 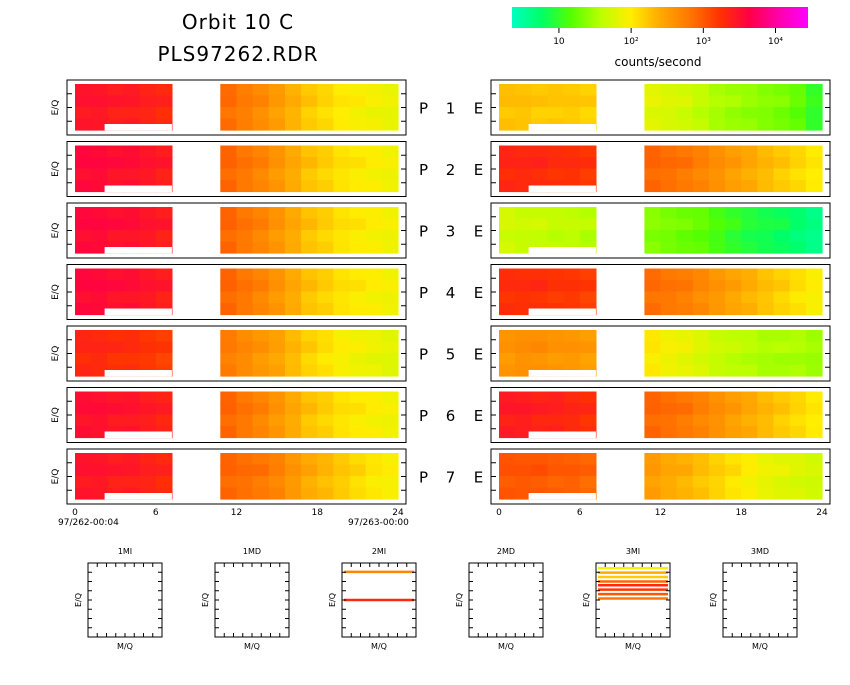 I want to click on mass-ylabel: E/Q, so click(x=713, y=600).